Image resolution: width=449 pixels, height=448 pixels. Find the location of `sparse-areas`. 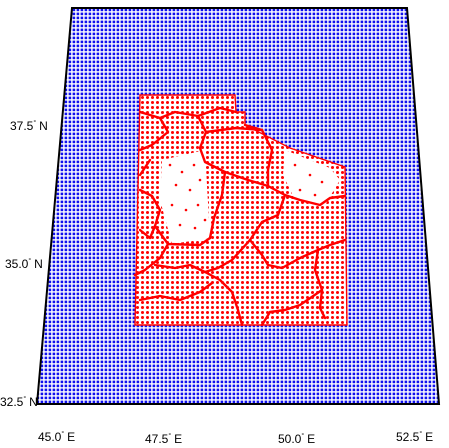

sparse-areas is located at coordinates (250, 197).